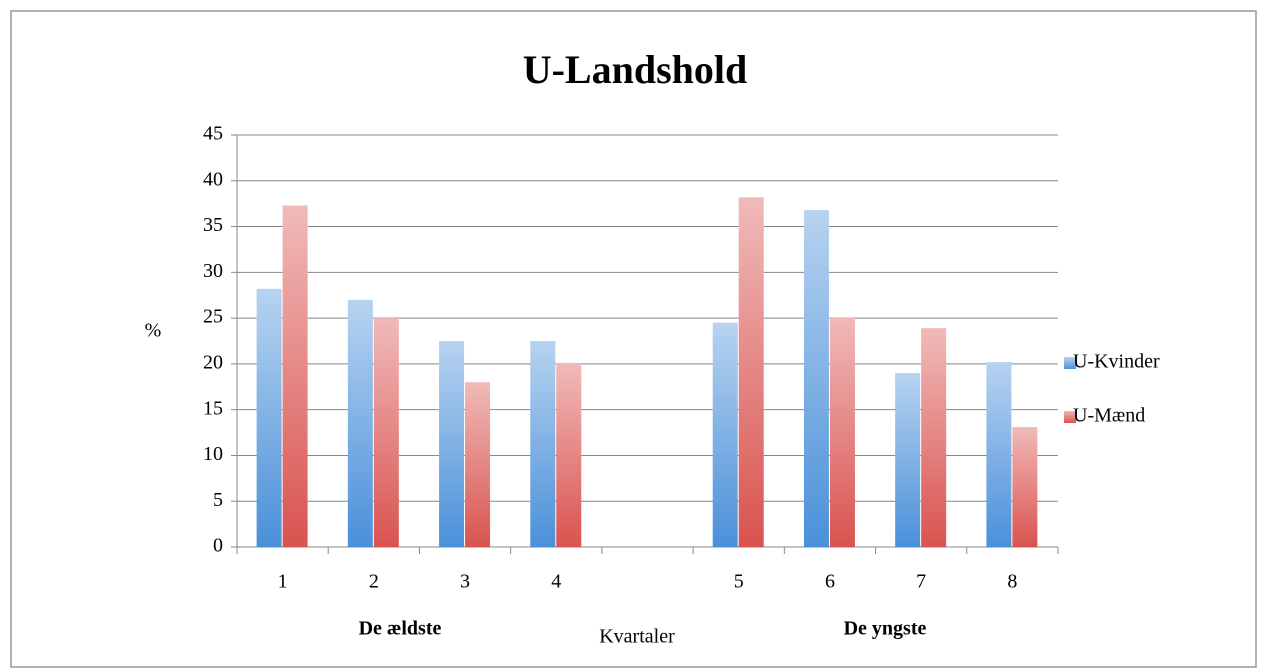 This screenshot has height=670, width=1268. What do you see at coordinates (1012, 582) in the screenshot?
I see `x-tick-label: 8` at bounding box center [1012, 582].